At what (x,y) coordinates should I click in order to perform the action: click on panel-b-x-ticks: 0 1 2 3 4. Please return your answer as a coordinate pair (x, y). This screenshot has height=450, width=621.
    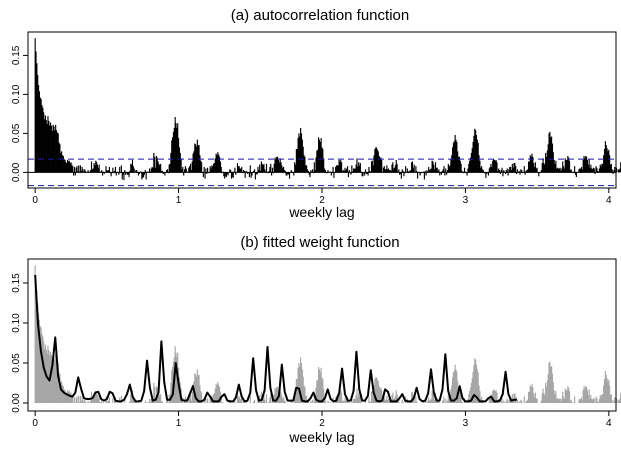
    Looking at the image, I should click on (322, 420).